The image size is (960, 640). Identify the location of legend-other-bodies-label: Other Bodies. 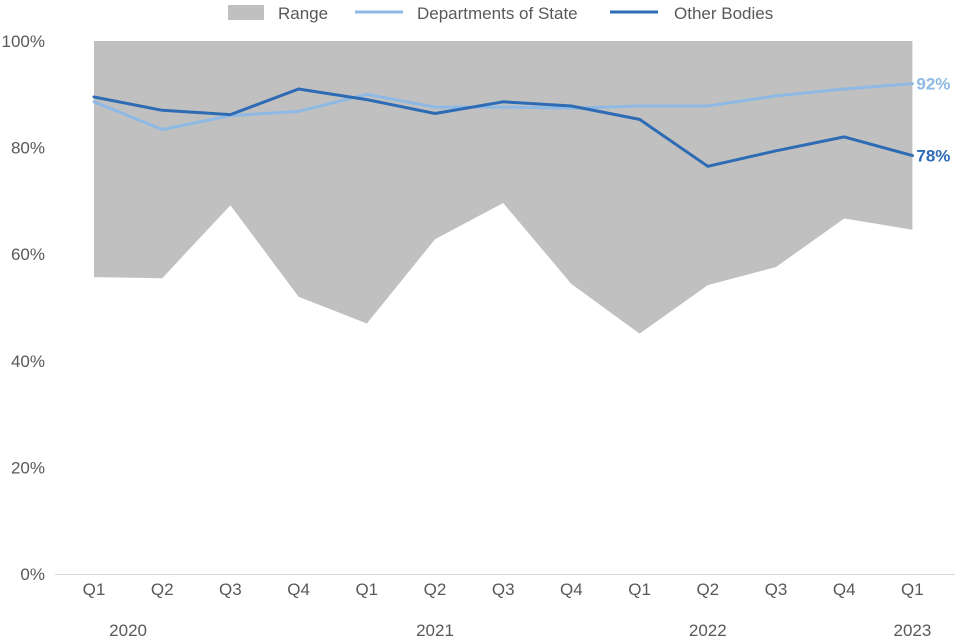
(723, 13).